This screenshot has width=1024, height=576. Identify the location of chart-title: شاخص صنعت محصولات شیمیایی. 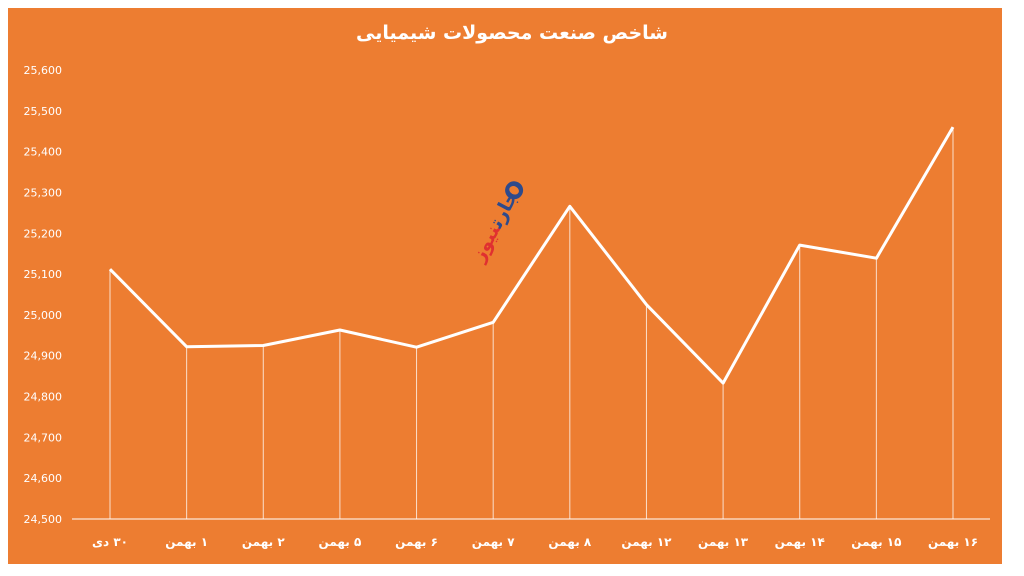
(512, 33).